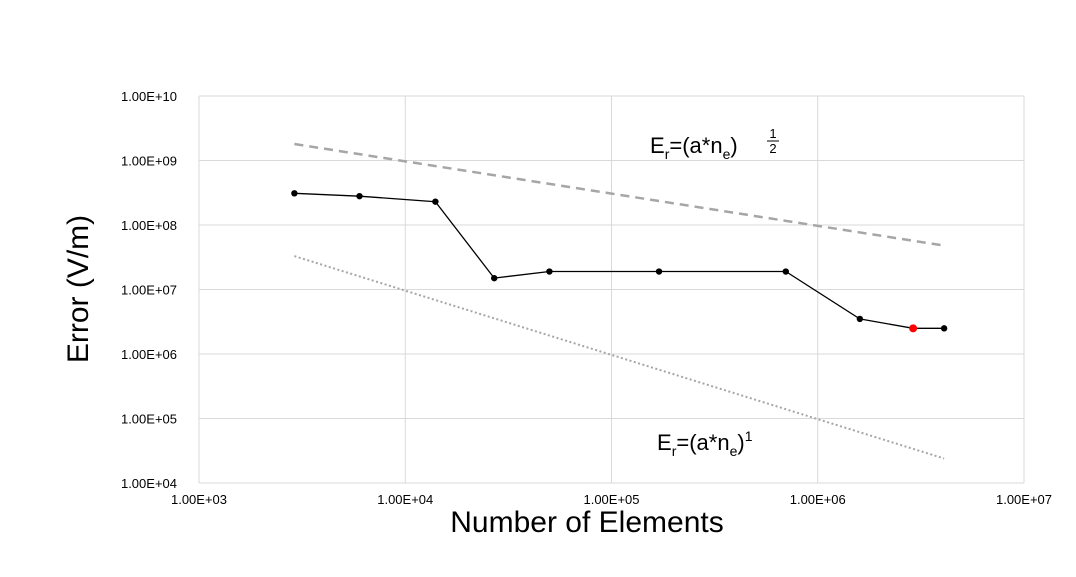 This screenshot has height=577, width=1076. Describe the element at coordinates (586, 522) in the screenshot. I see `x-axis-title: Number of Elements` at that location.